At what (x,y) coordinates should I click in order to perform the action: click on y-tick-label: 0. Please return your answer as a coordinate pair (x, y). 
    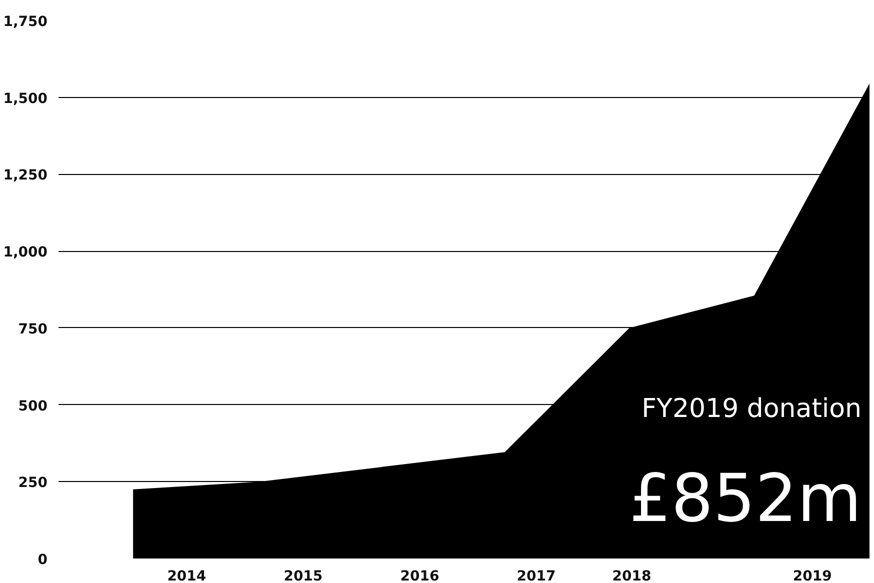
    Looking at the image, I should click on (43, 560).